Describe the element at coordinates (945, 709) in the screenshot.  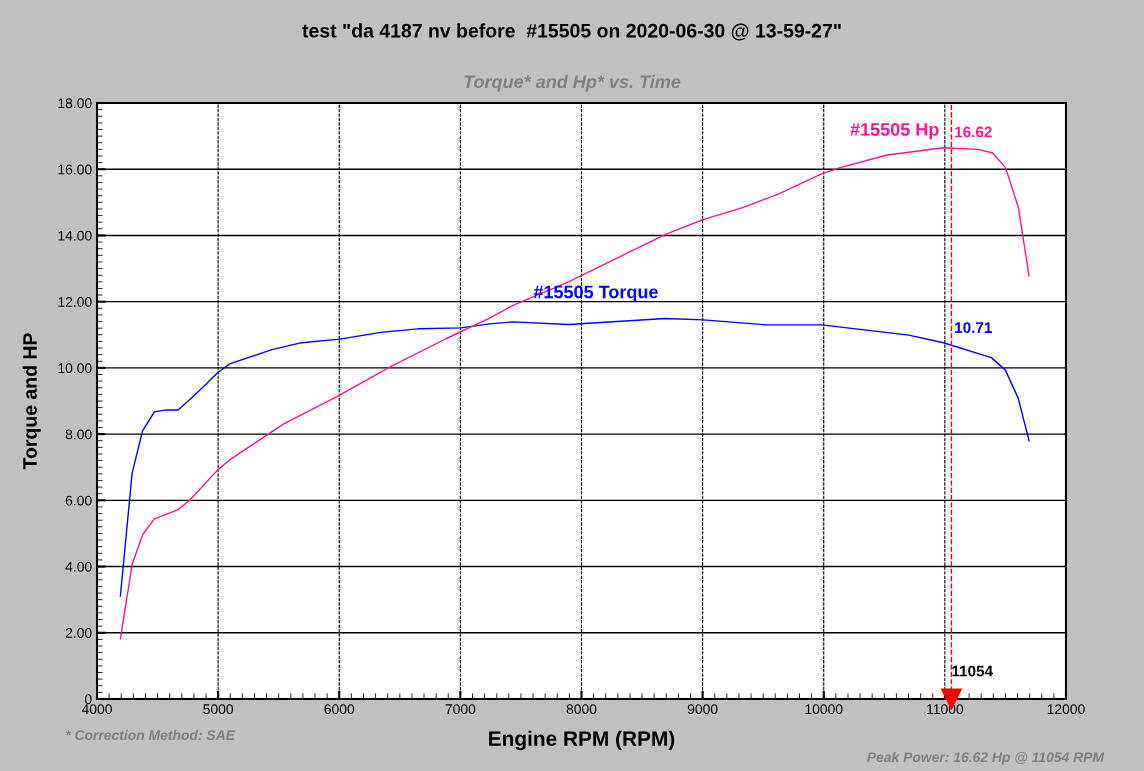
I see `x-tick-label: 11000` at that location.